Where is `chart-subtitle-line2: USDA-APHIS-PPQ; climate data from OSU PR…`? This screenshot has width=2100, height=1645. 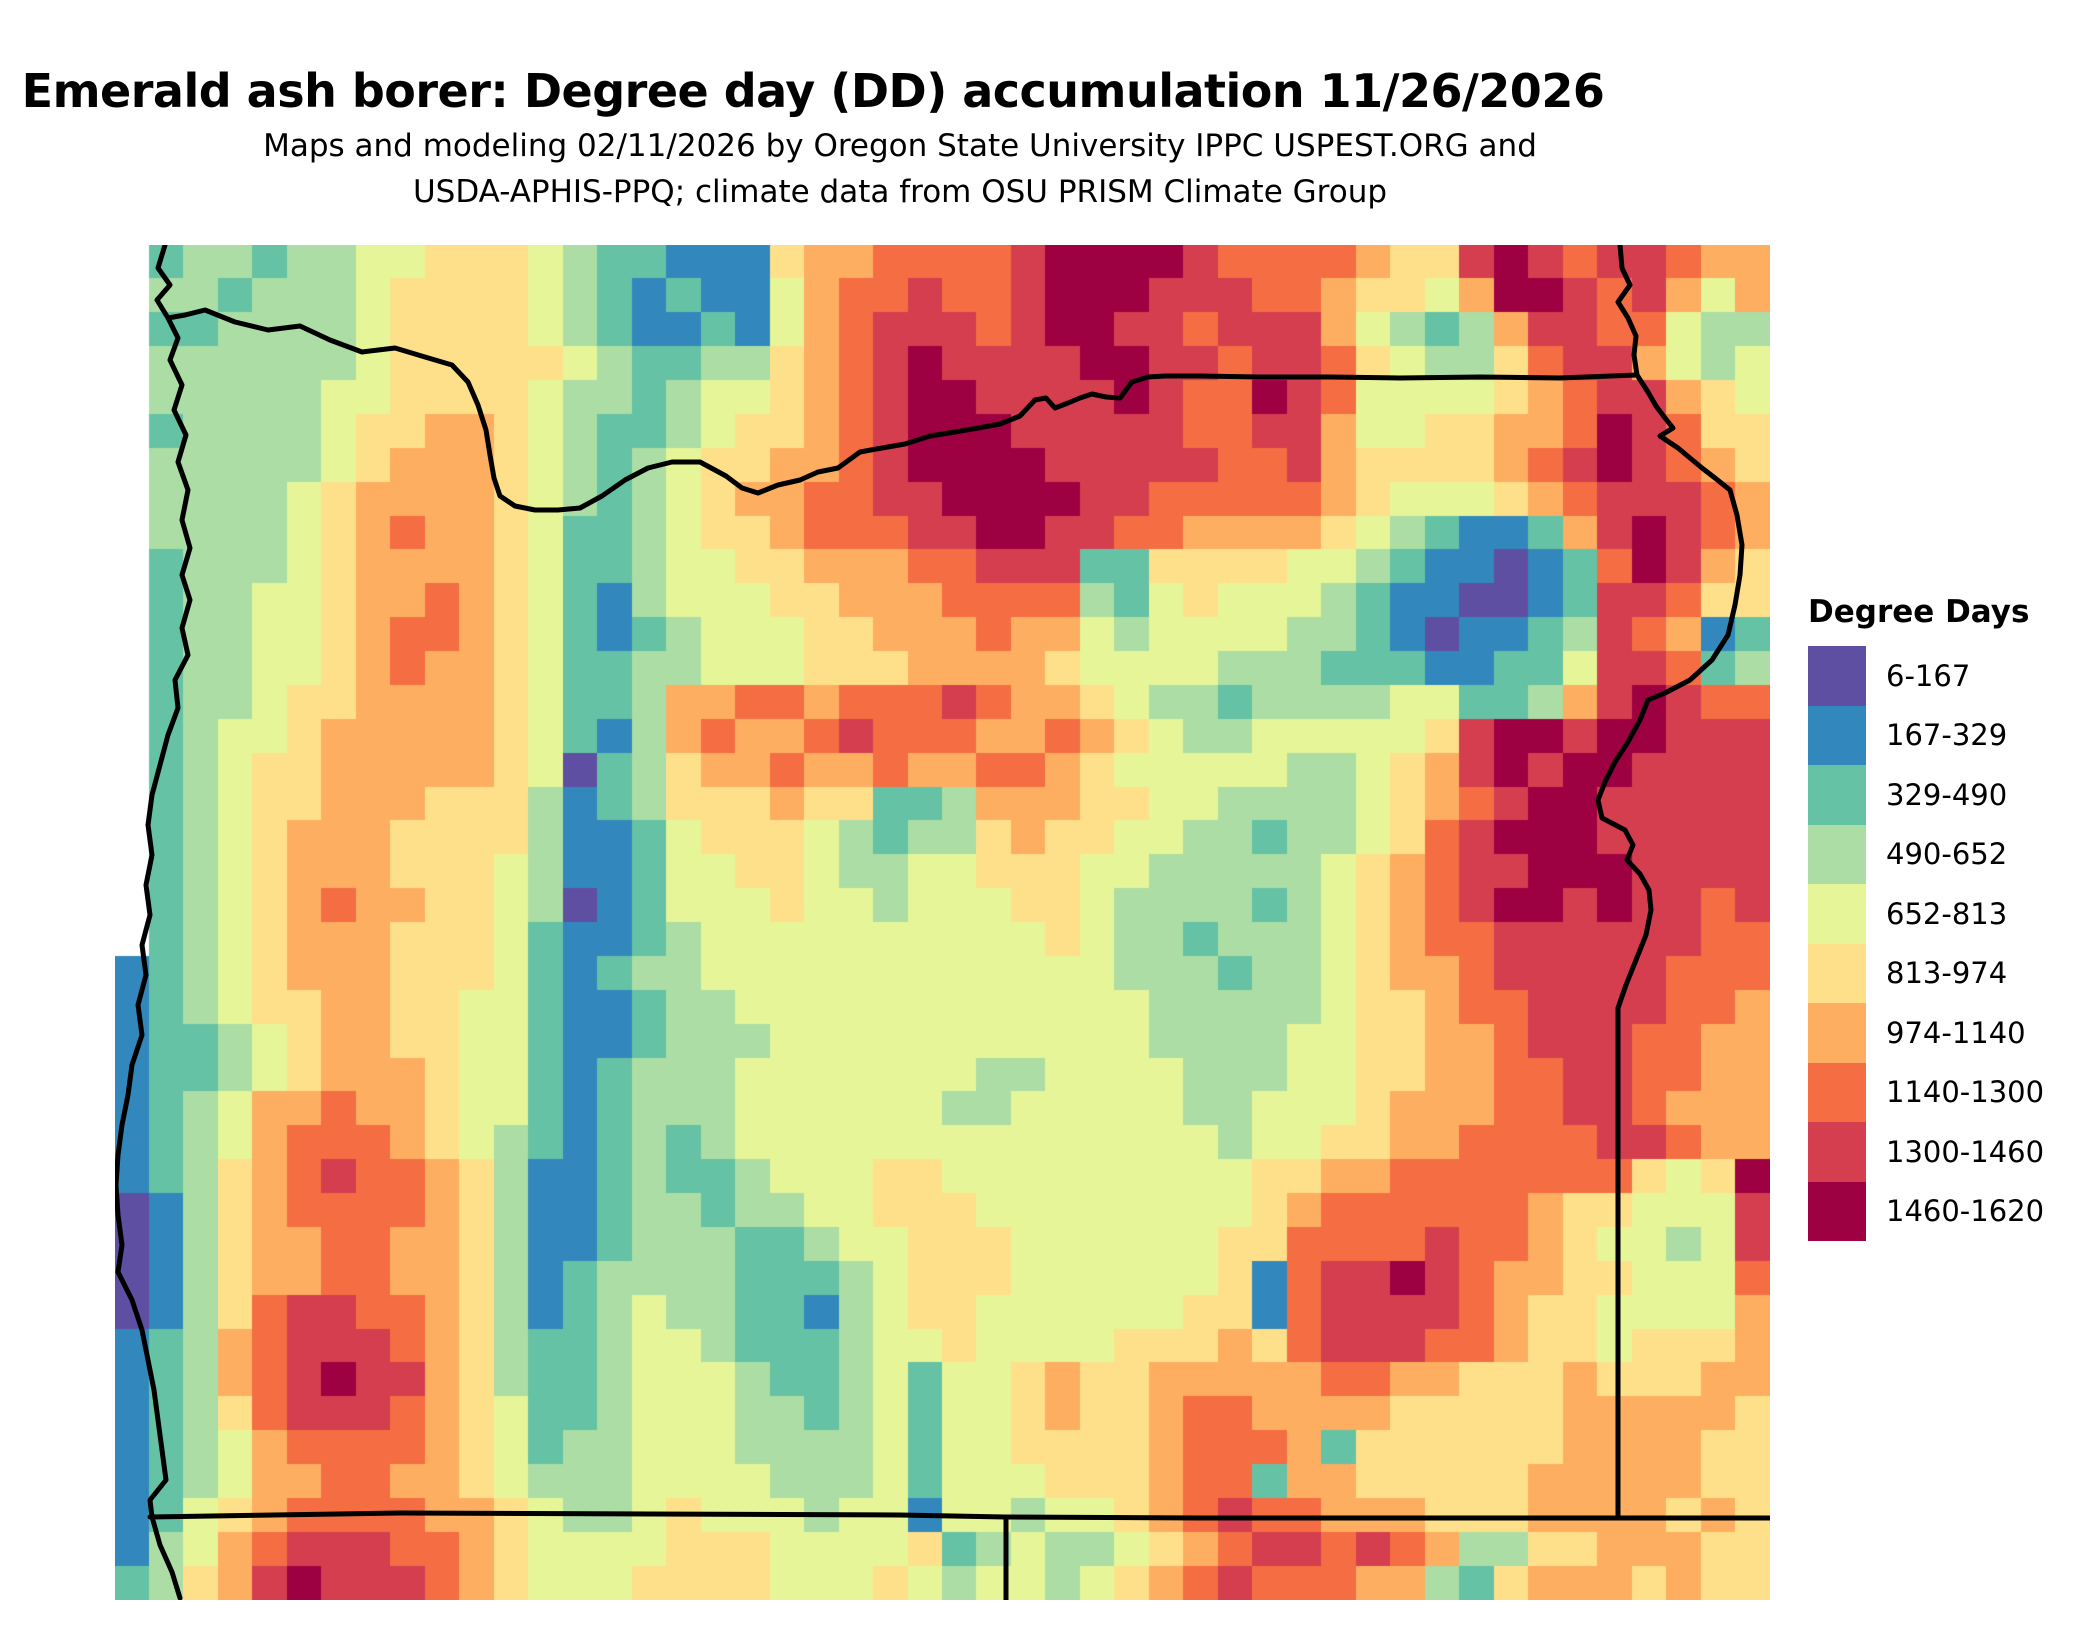
chart-subtitle-line2: USDA-APHIS-PPQ; climate data from OSU PR… is located at coordinates (900, 192).